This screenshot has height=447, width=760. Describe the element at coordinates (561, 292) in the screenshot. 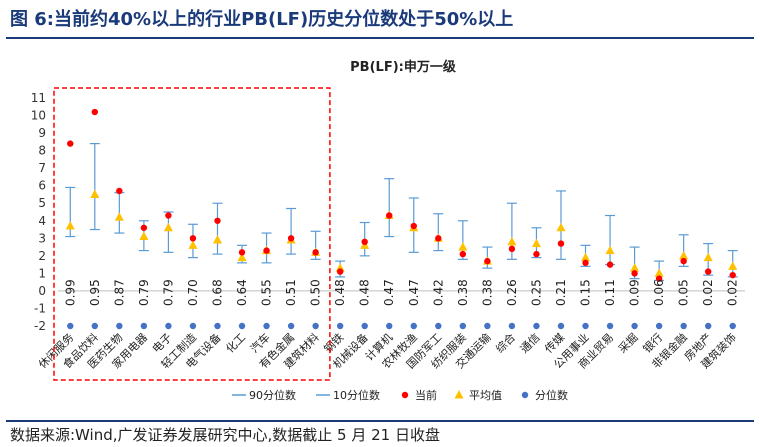

I see `percentile-label: 0.21` at that location.